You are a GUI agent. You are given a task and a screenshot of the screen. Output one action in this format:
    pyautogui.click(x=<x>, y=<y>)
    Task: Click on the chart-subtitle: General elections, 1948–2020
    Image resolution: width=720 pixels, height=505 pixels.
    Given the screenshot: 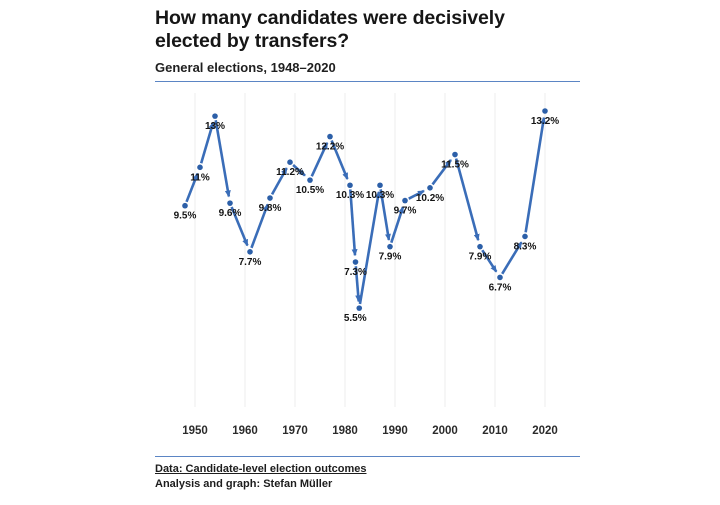 What is the action you would take?
    pyautogui.click(x=245, y=67)
    